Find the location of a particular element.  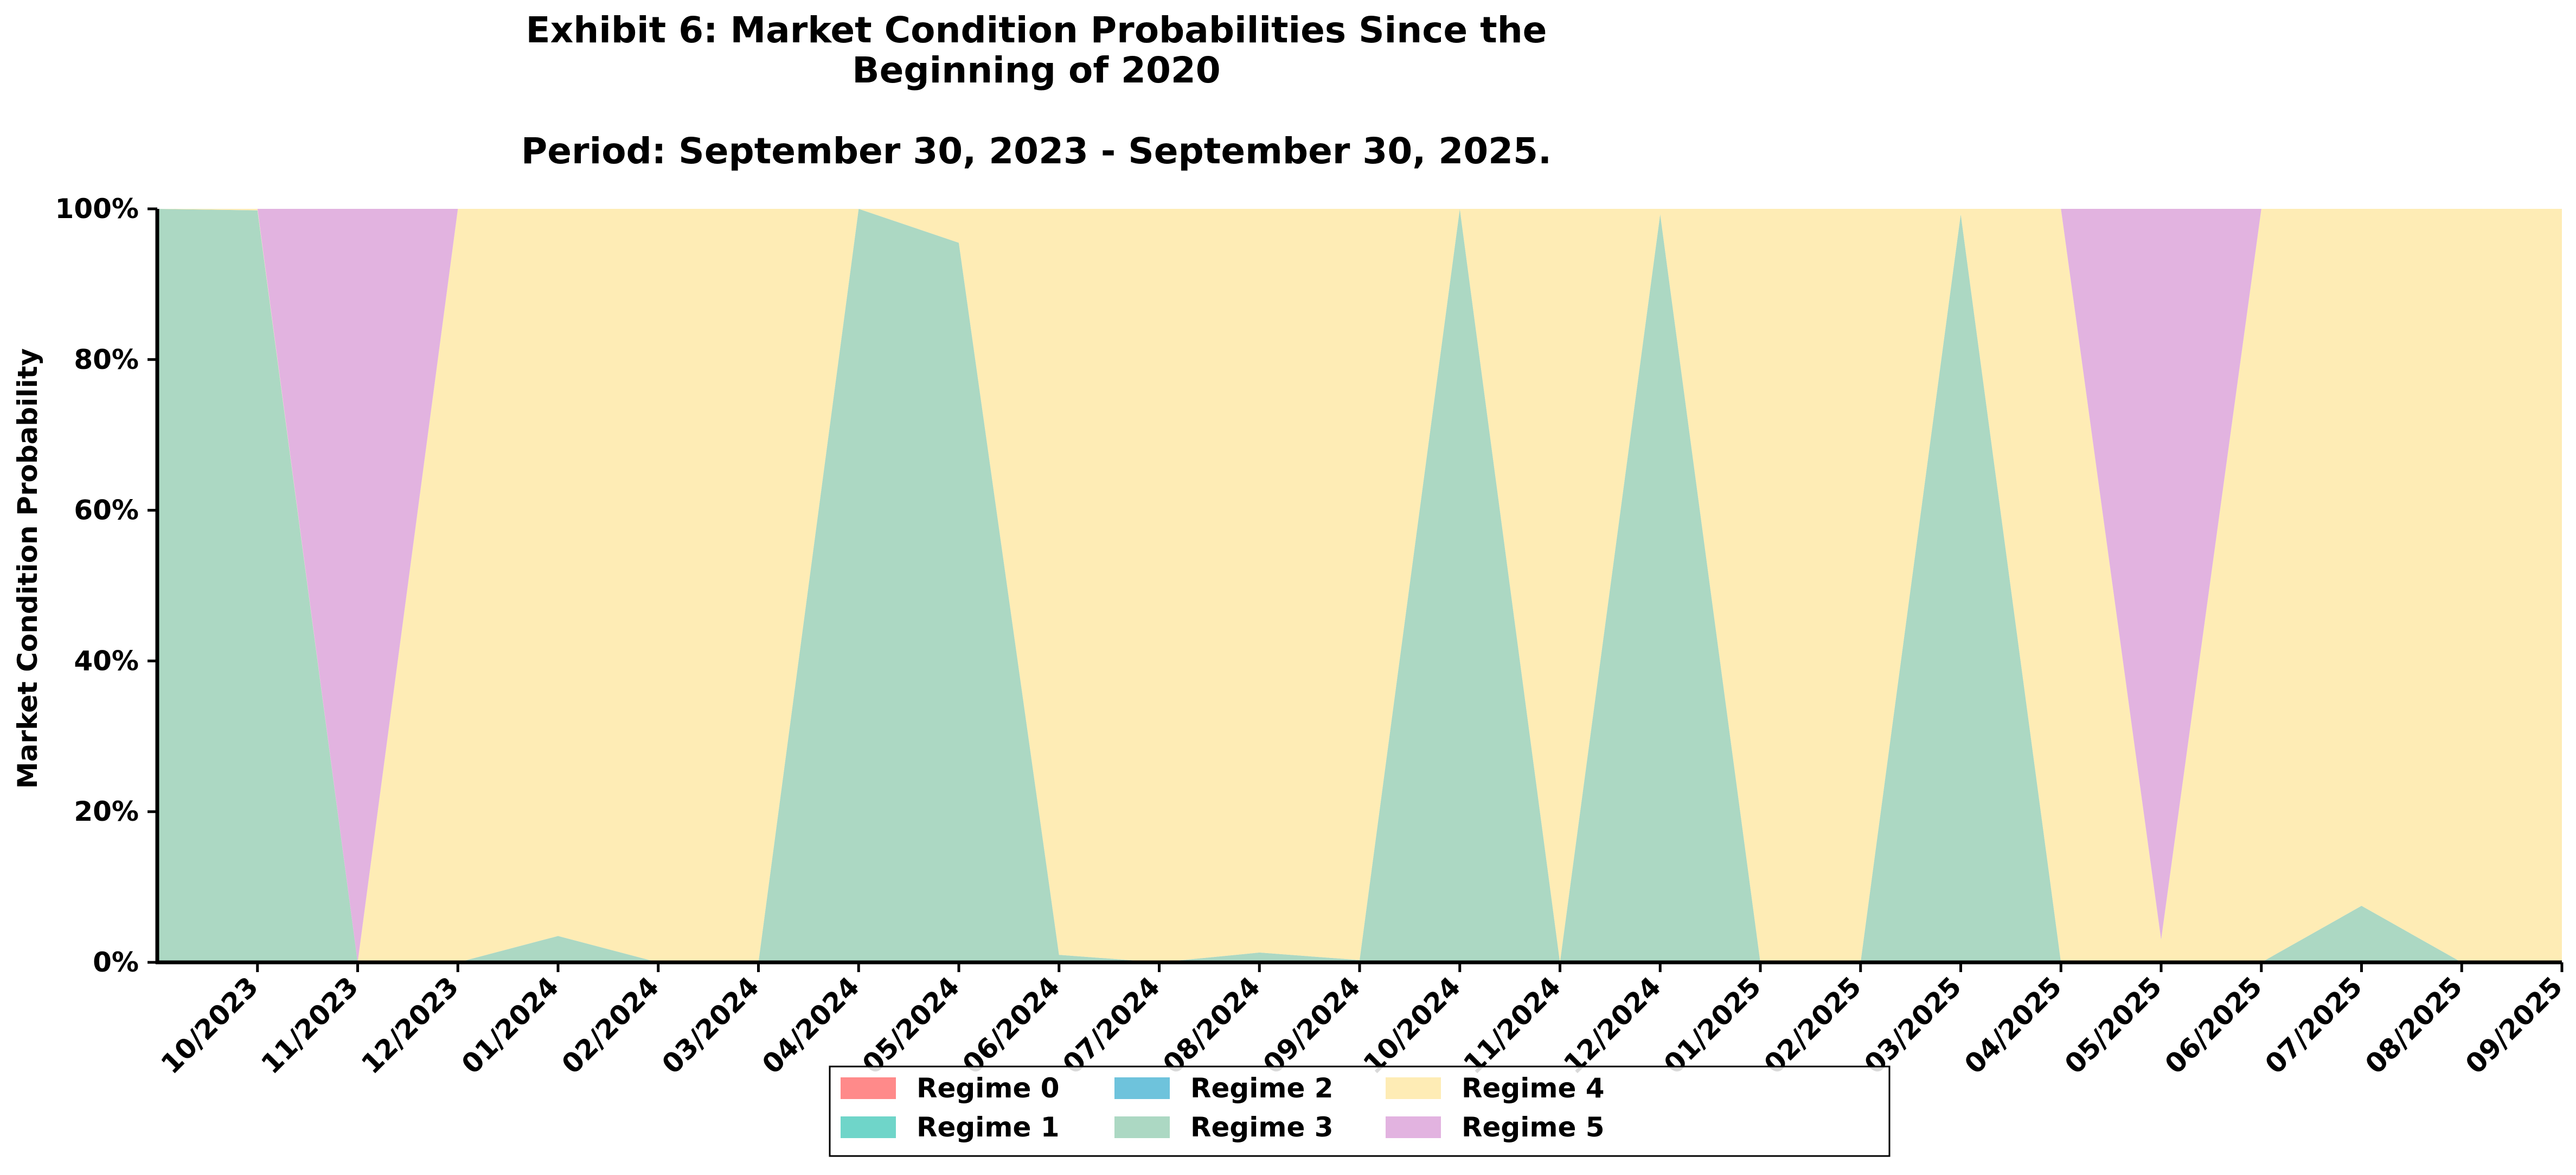

legend-item: Regime 3 is located at coordinates (1224, 1128).